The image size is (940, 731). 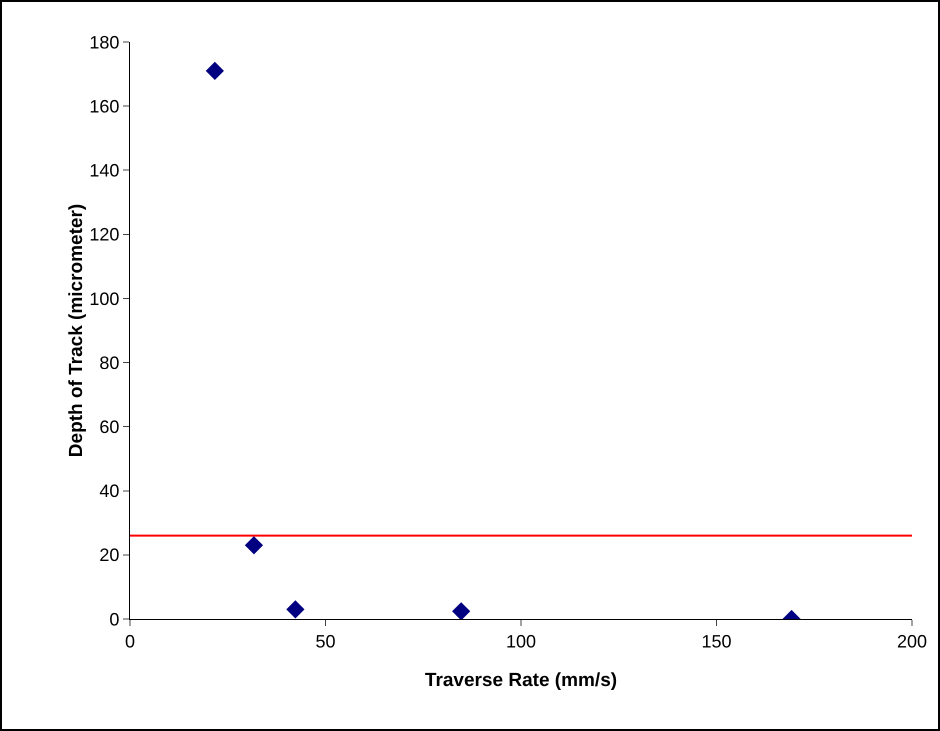 I want to click on x-tick-label: 0, so click(x=130, y=642).